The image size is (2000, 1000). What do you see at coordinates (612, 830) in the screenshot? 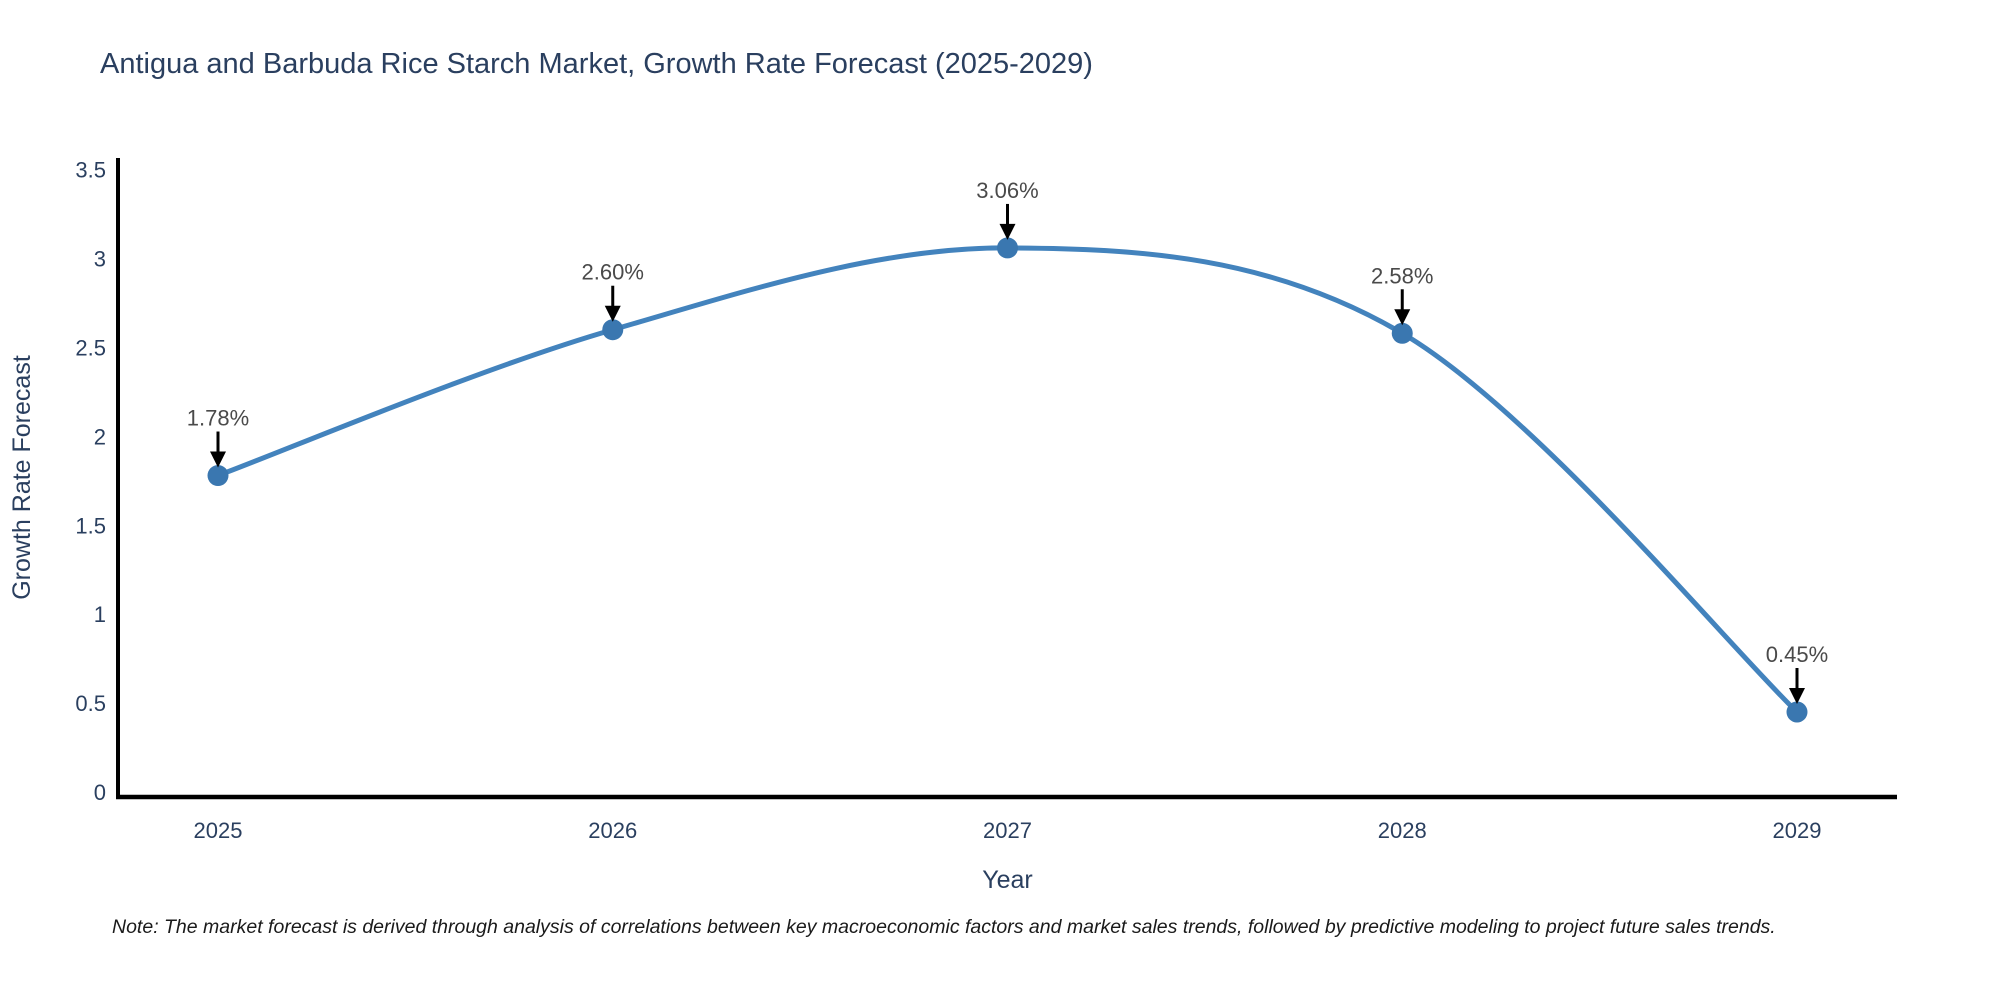
I see `x-tick-label: 2026` at bounding box center [612, 830].